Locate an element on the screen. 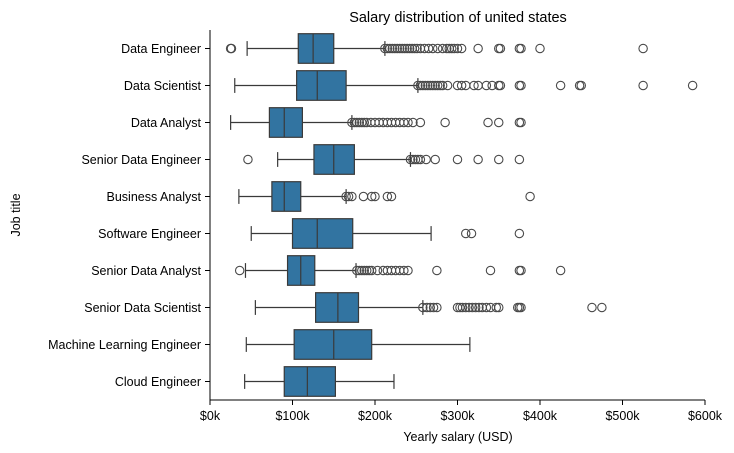 The width and height of the screenshot is (734, 453). x-tick-label: $200k is located at coordinates (375, 416).